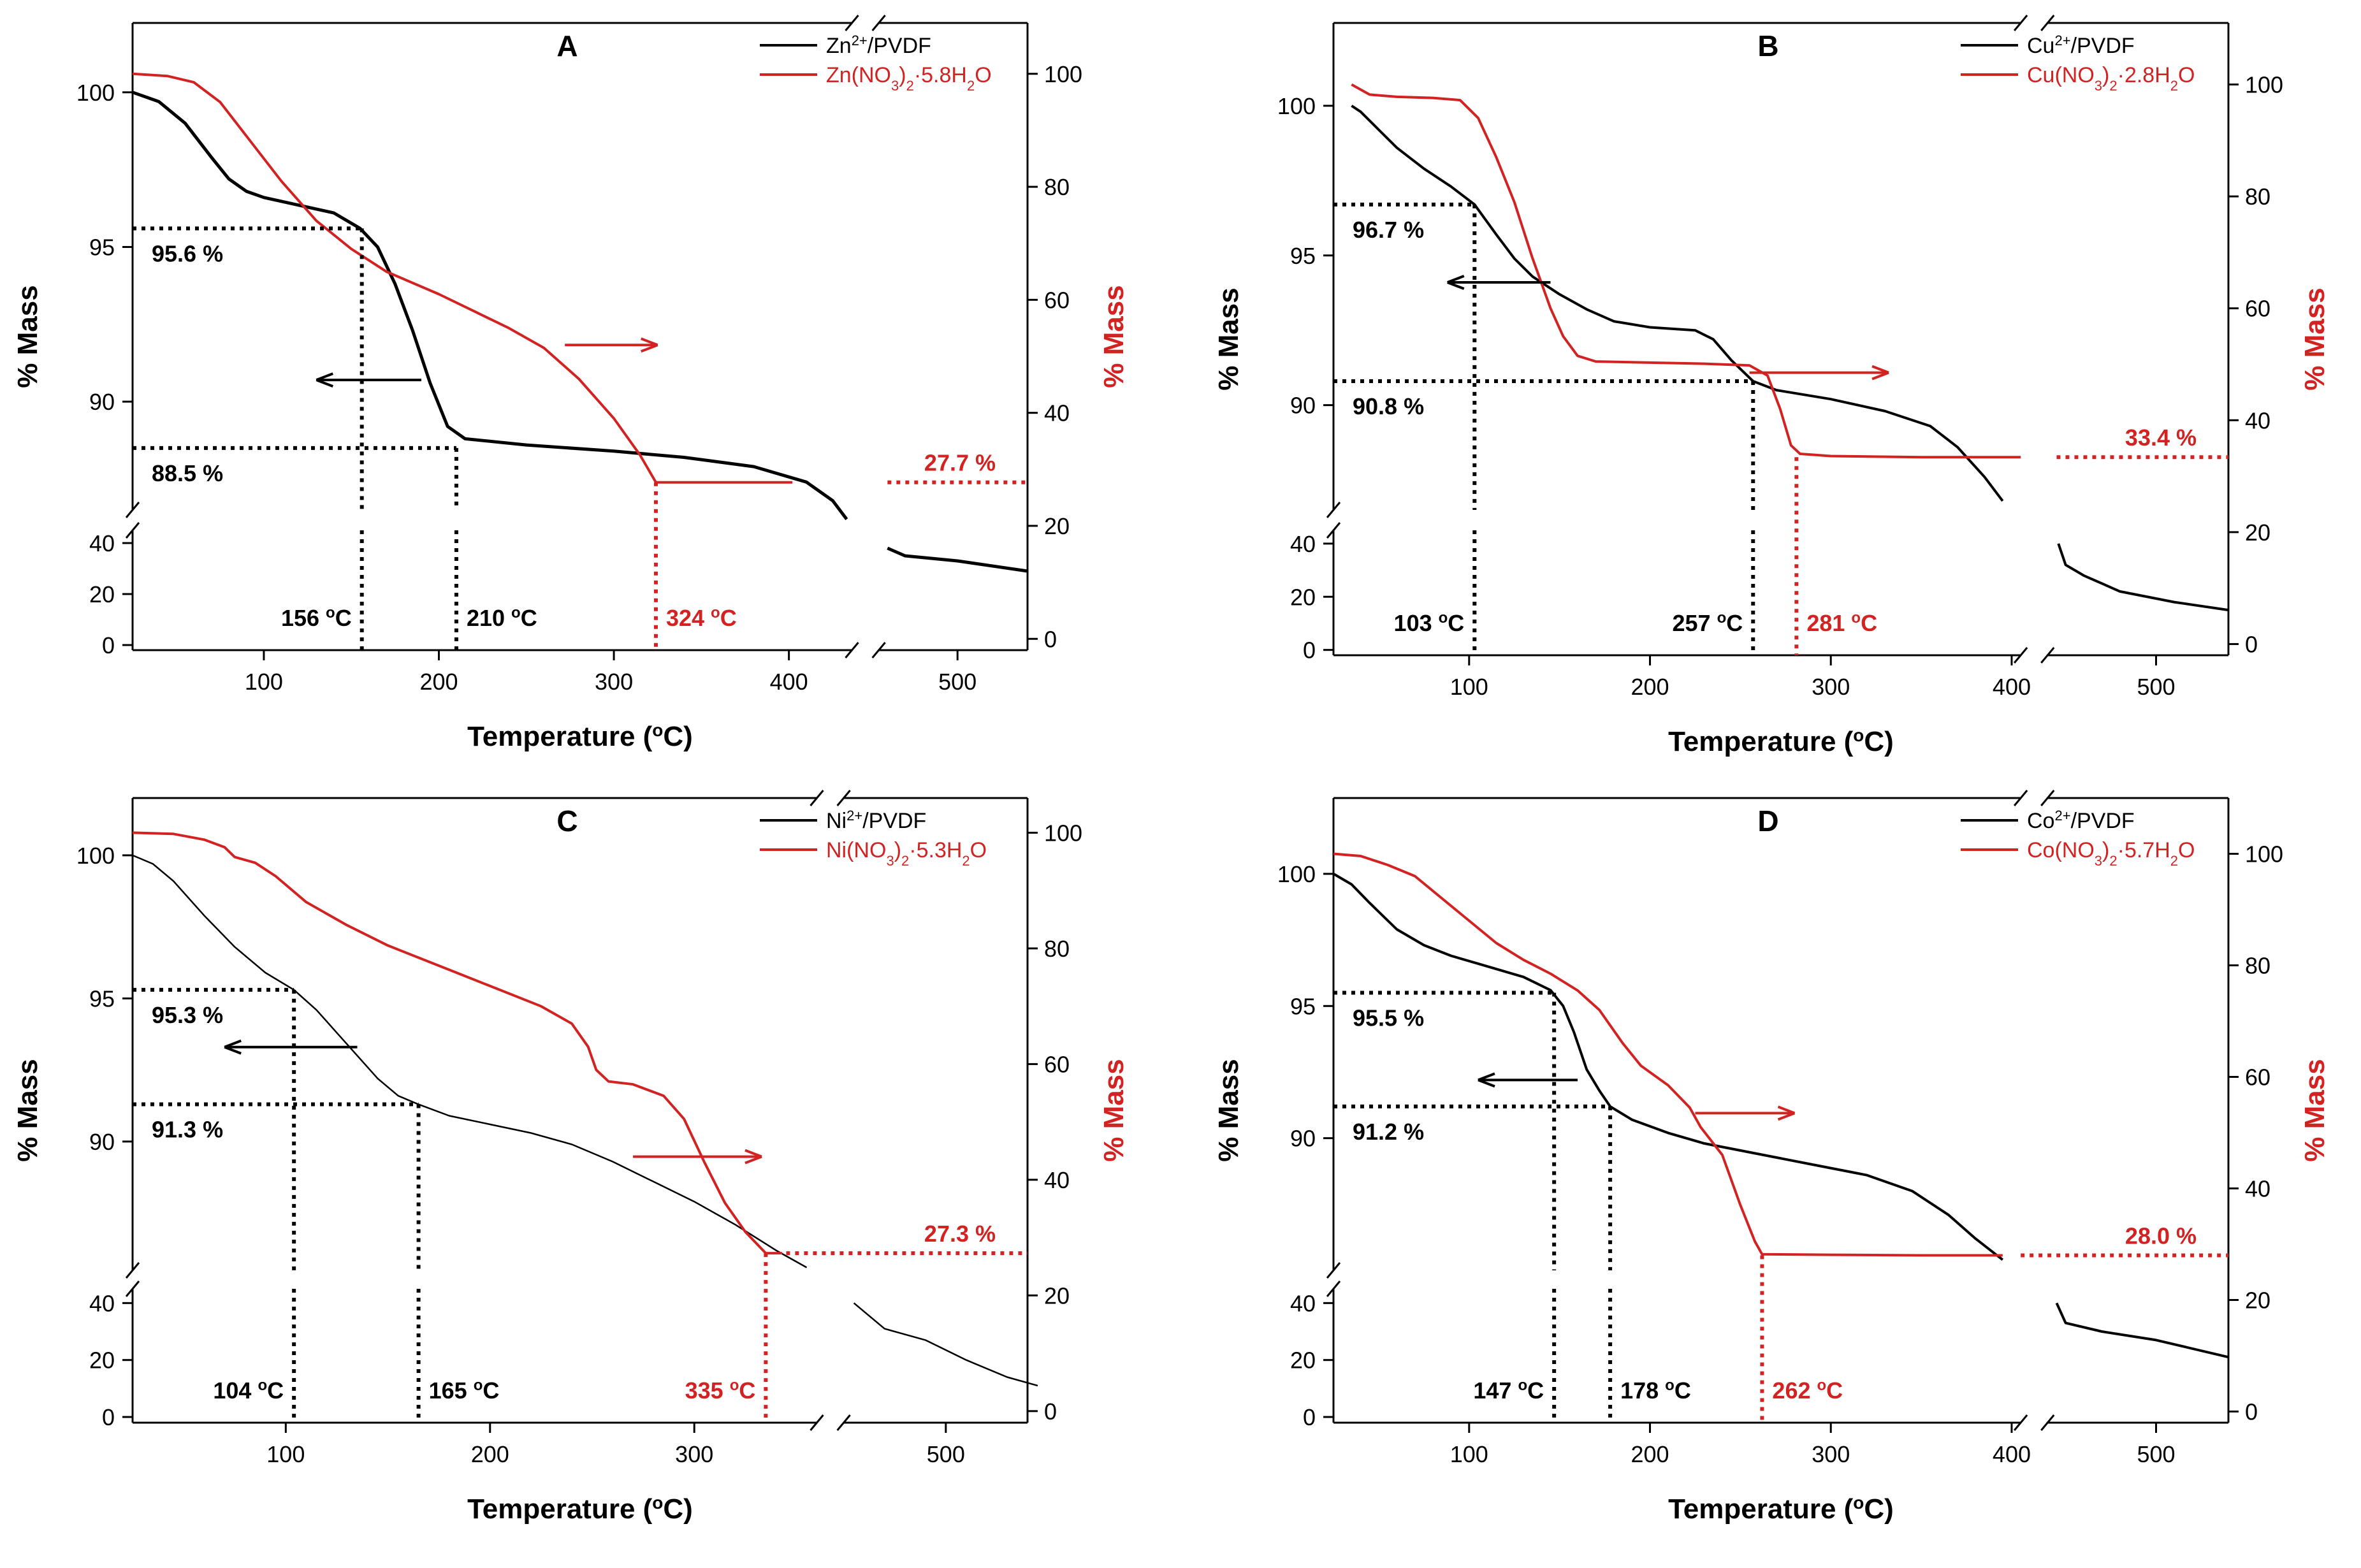 Image resolution: width=2361 pixels, height=1568 pixels. I want to click on guide-label-temperature: 165 oC, so click(465, 1391).